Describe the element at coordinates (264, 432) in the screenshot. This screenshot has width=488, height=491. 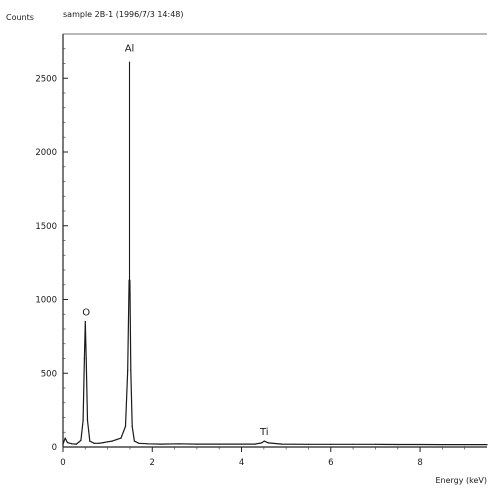
I see `peak-label: Ti` at that location.